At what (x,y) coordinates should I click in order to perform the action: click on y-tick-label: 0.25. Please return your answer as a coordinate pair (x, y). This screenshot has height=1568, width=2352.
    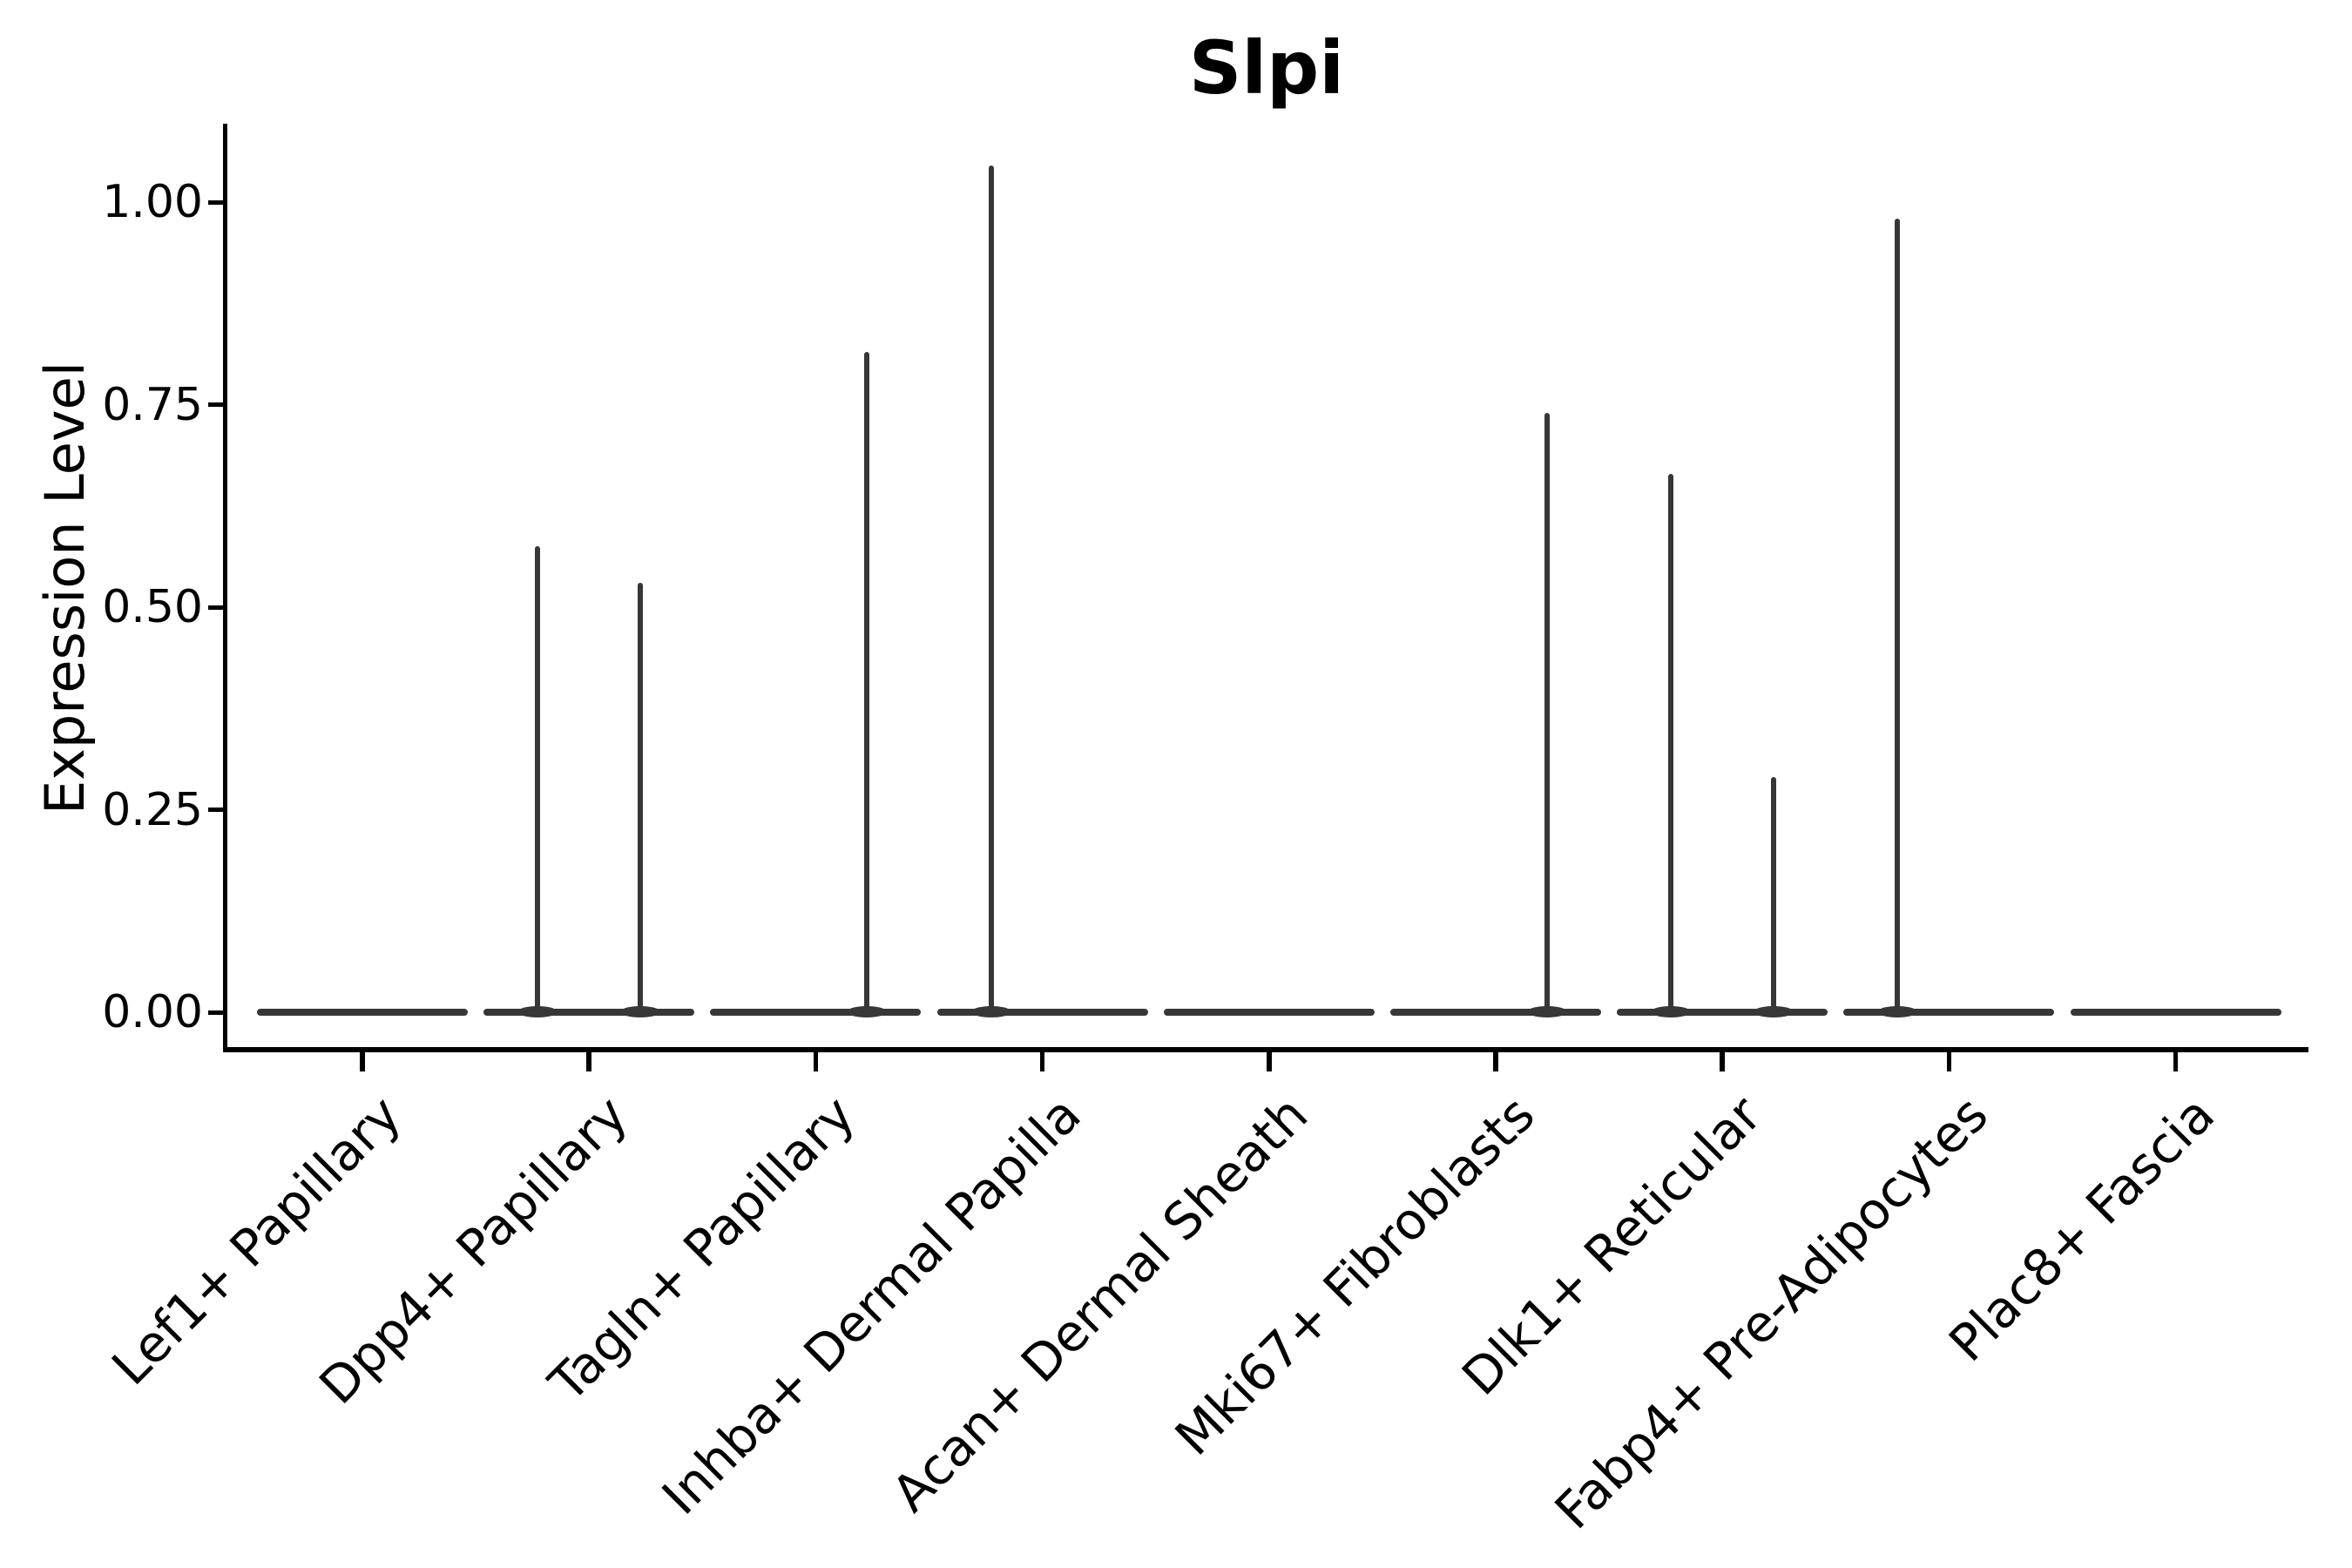
    Looking at the image, I should click on (152, 810).